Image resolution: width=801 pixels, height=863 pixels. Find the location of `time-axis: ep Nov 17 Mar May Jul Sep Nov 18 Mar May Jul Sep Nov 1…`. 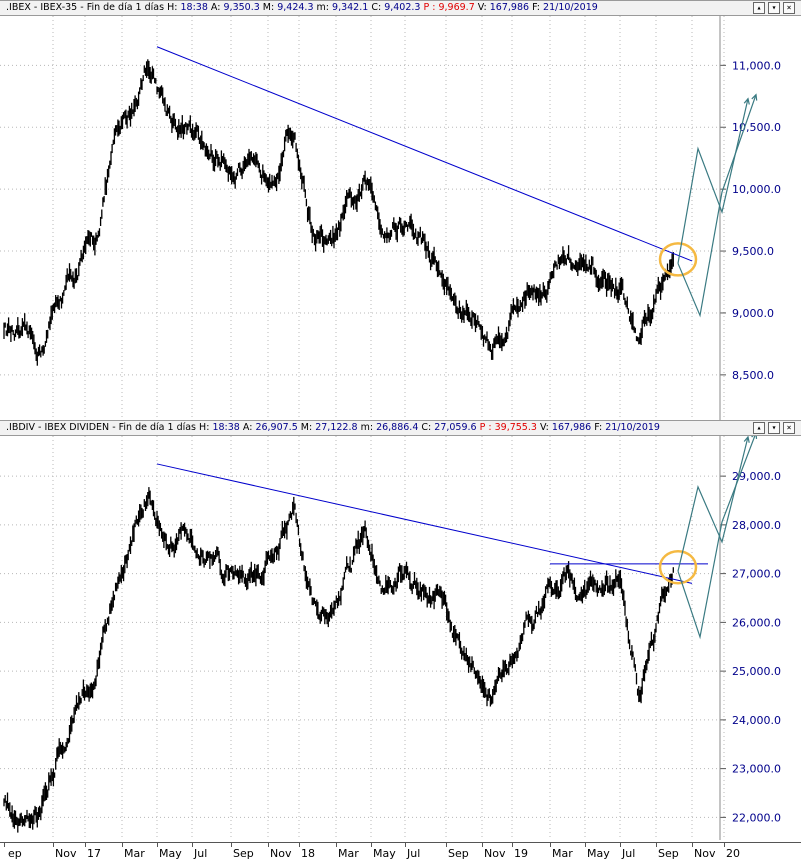

time-axis: ep Nov 17 Mar May Jul Sep Nov 18 Mar May Jul Sep Nov 1… is located at coordinates (400, 852).